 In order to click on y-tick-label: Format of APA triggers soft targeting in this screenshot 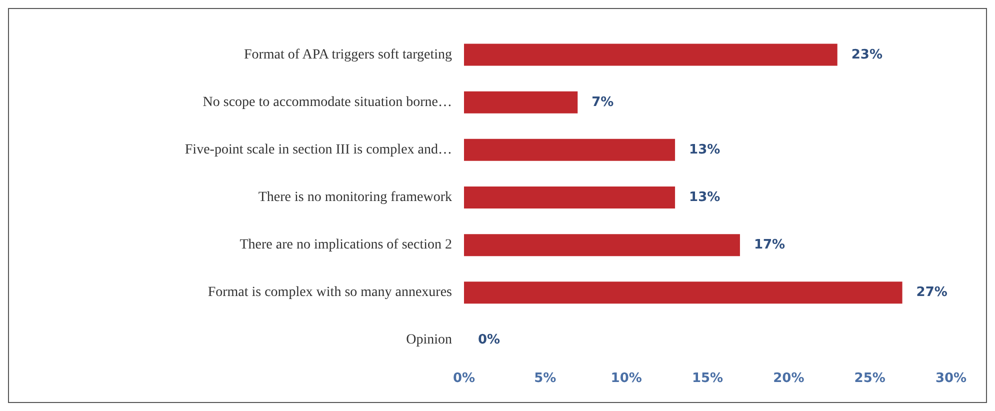, I will do `click(348, 54)`.